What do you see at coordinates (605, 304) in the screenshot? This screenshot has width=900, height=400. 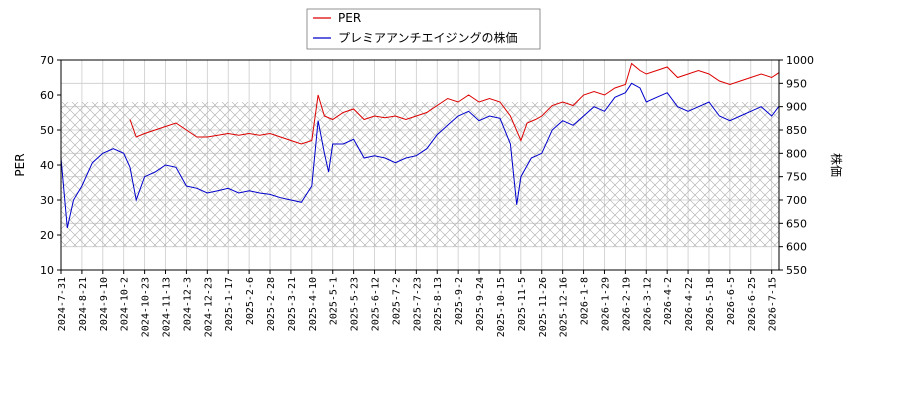 I see `x-tick-label: 2026-1-29` at bounding box center [605, 304].